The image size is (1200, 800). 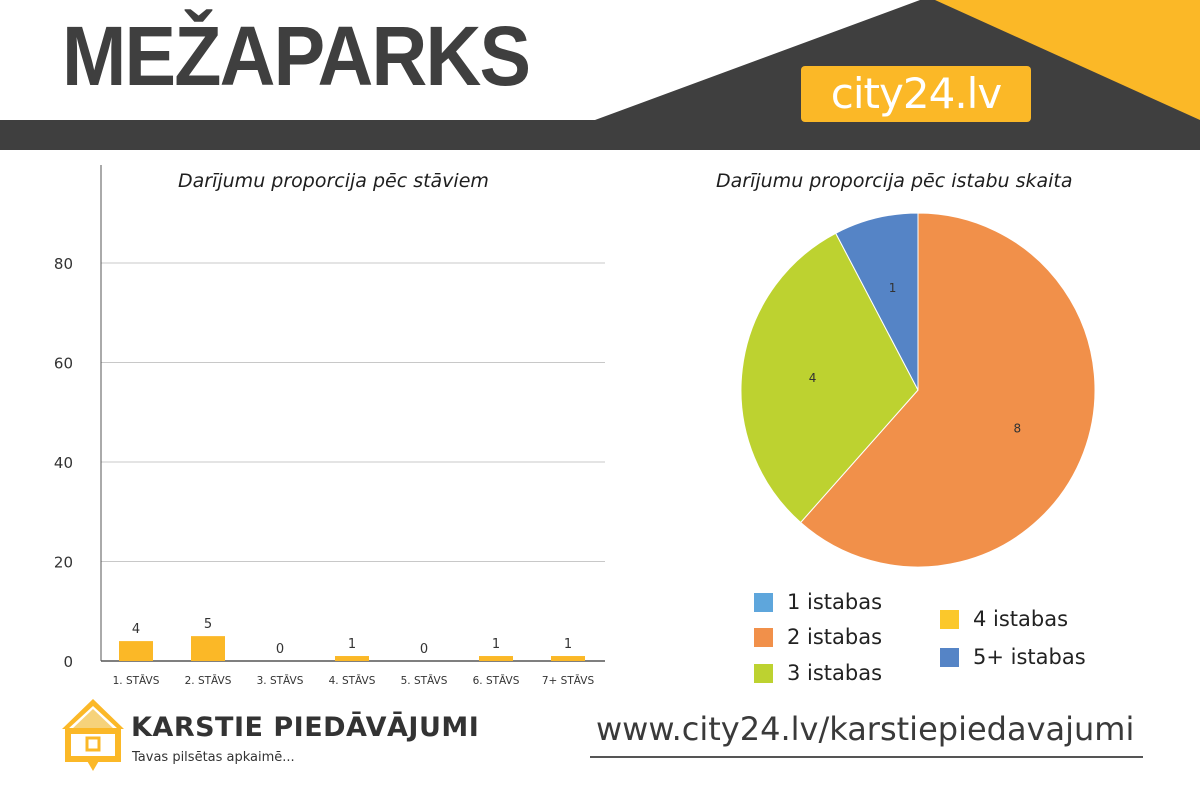 What do you see at coordinates (208, 624) in the screenshot?
I see `data-label: 5` at bounding box center [208, 624].